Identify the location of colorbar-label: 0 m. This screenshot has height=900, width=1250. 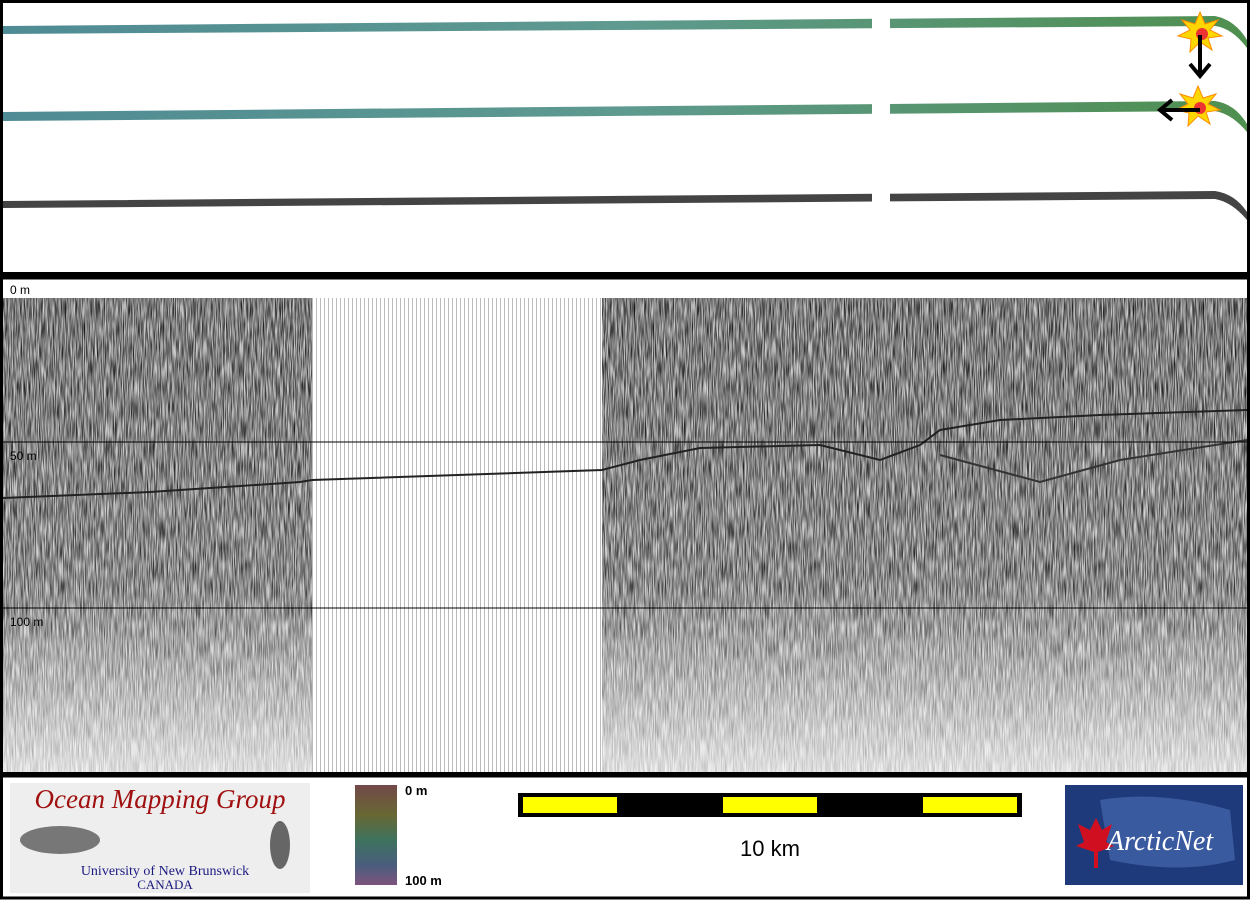
(416, 790).